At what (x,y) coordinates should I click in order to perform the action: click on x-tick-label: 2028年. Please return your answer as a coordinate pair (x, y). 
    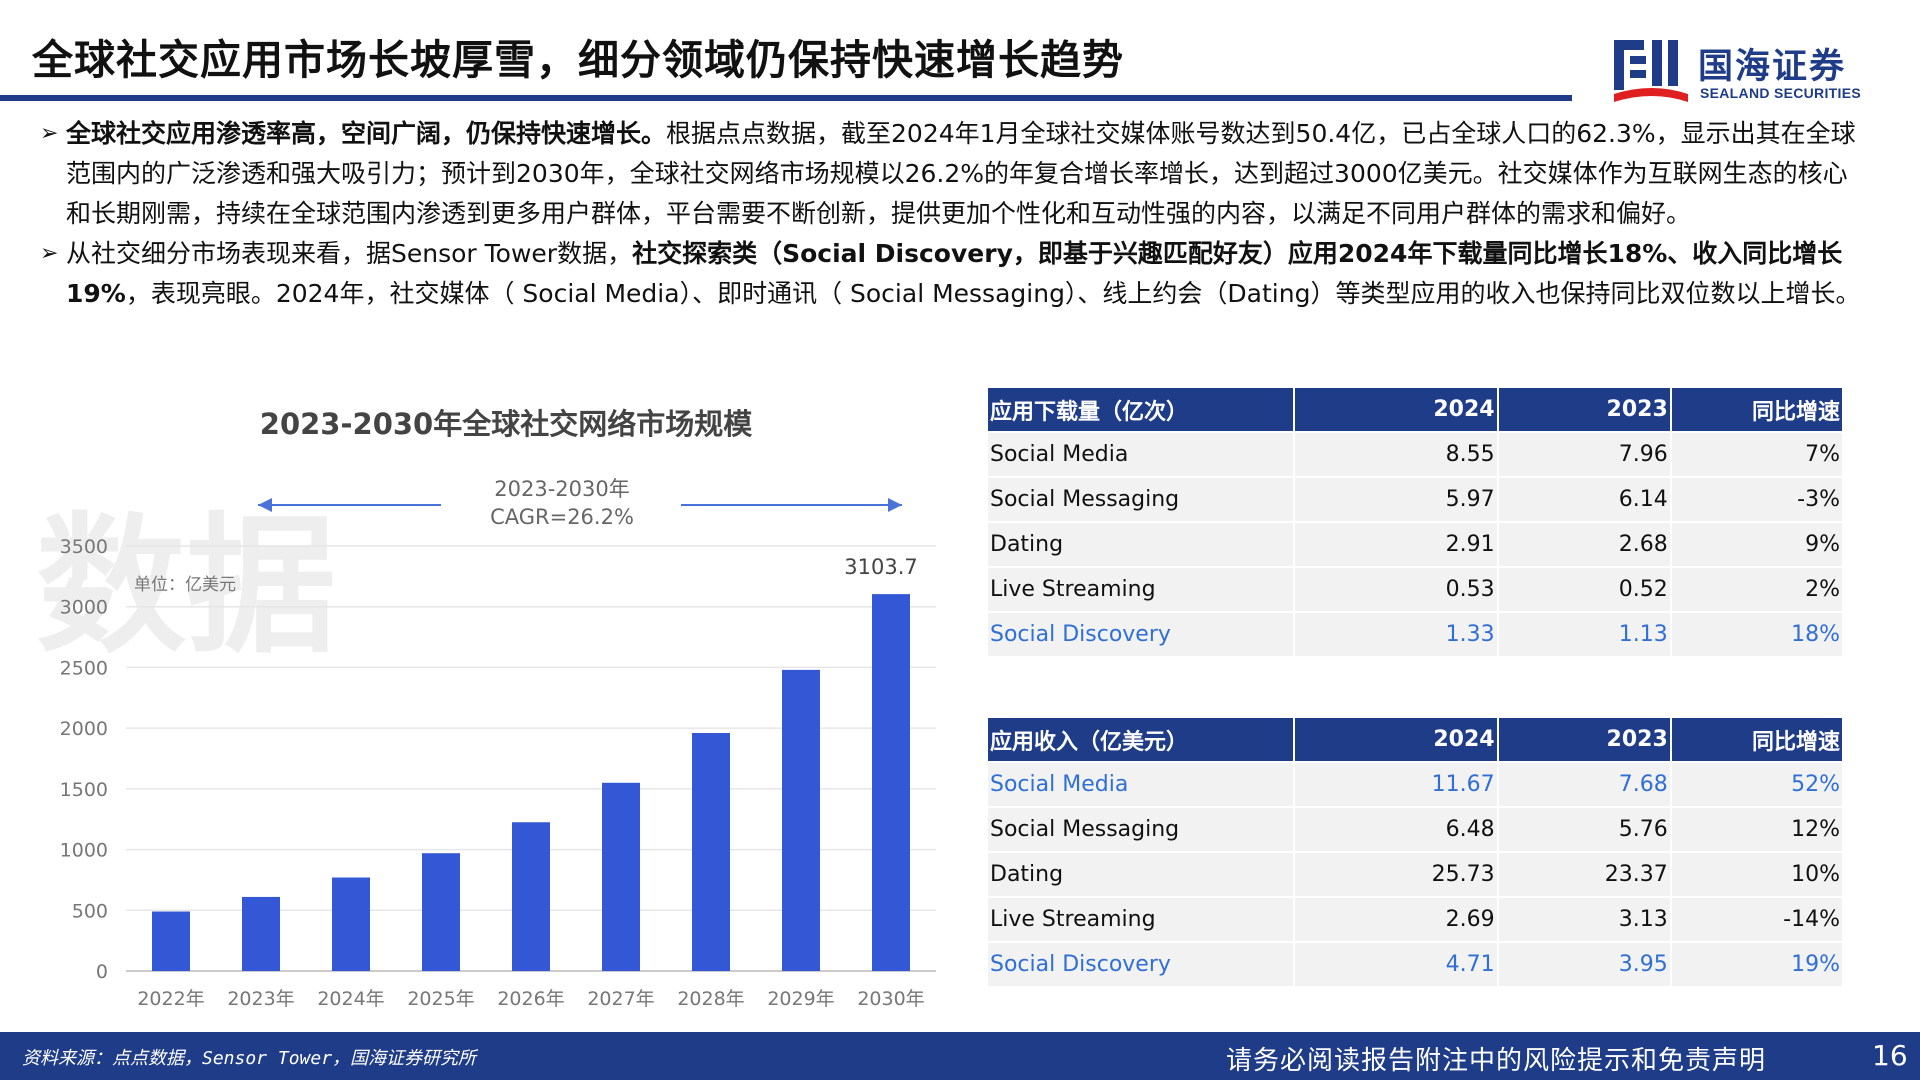
    Looking at the image, I should click on (710, 998).